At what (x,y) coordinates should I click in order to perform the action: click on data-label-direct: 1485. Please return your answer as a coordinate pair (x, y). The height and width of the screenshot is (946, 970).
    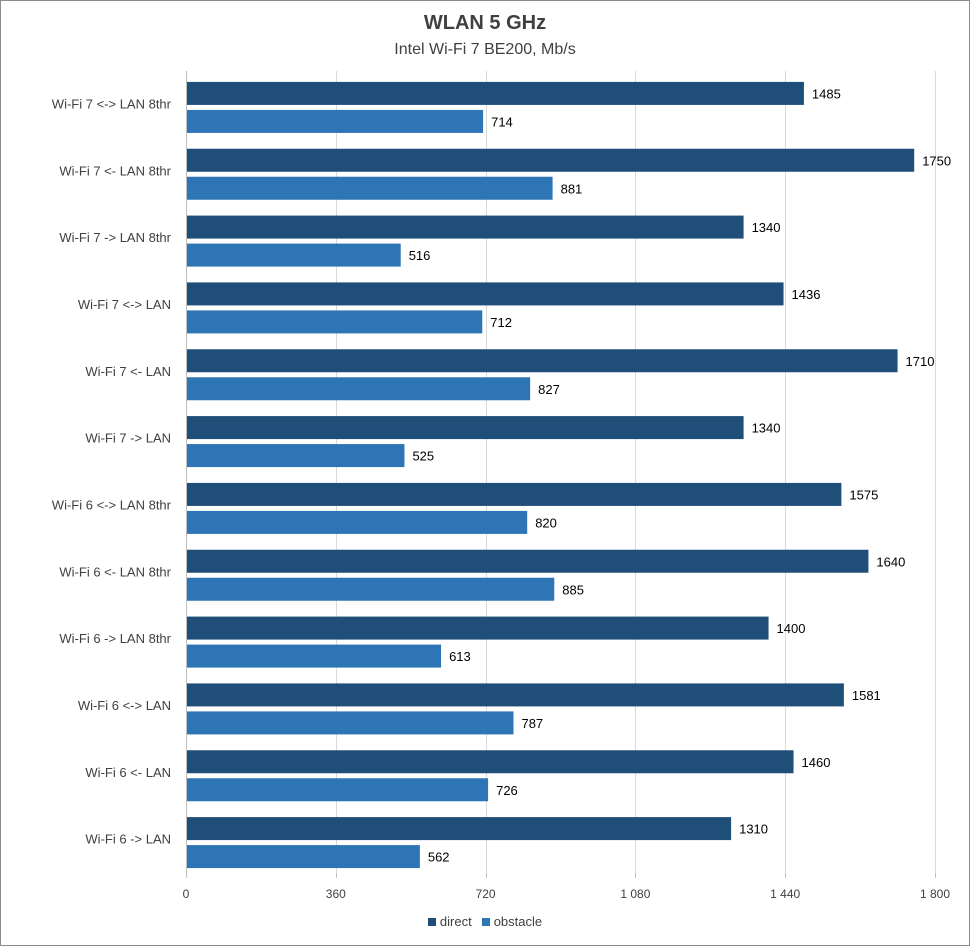
    Looking at the image, I should click on (826, 93).